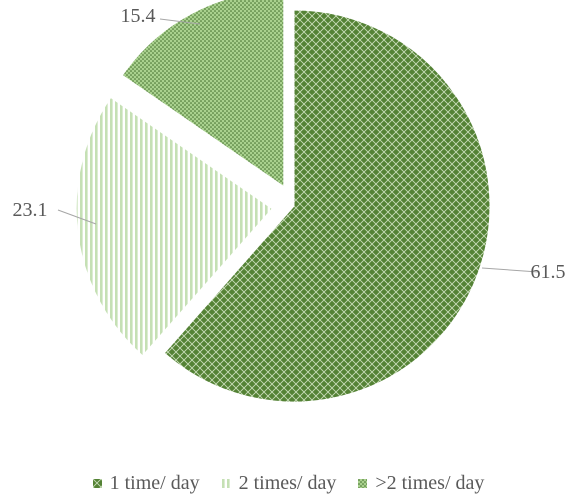 This screenshot has width=577, height=498. I want to click on legend-item-2: 2 times/ day, so click(279, 483).